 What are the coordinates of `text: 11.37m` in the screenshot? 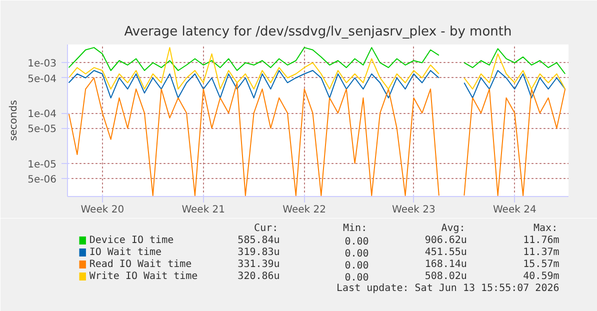 It's located at (541, 252).